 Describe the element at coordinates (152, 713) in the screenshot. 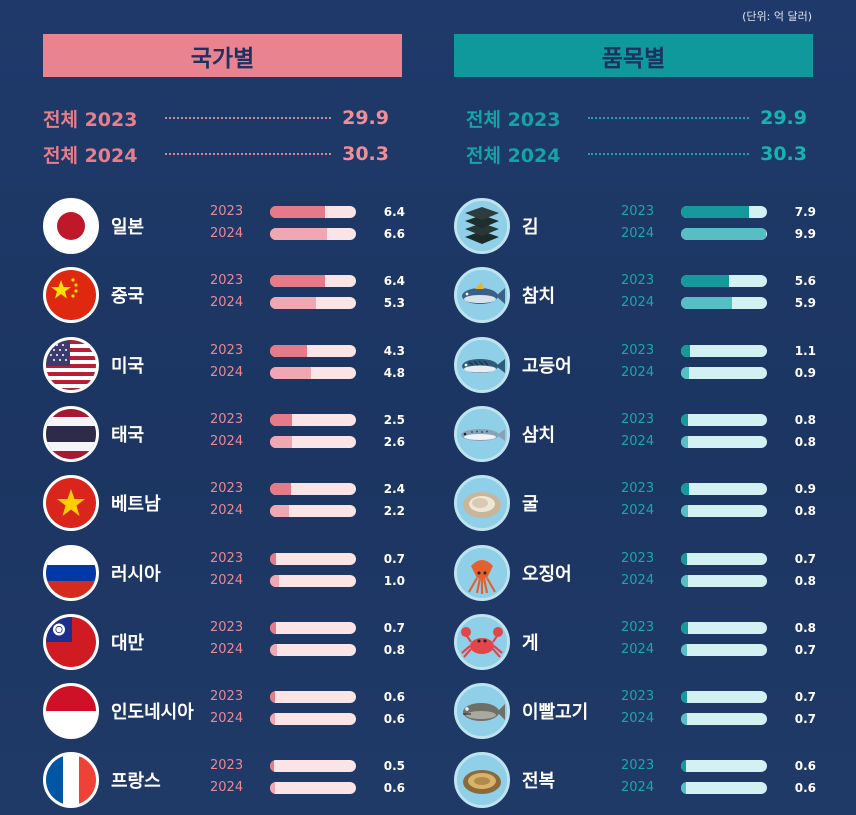

I see `category-label: 인도네시아` at that location.